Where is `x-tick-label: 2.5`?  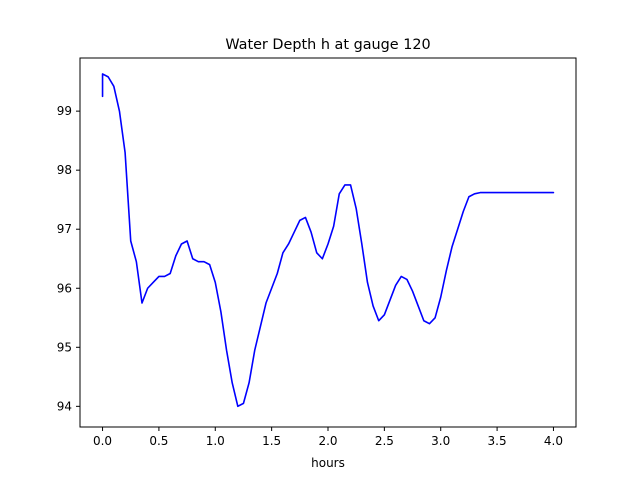
x-tick-label: 2.5 is located at coordinates (384, 441).